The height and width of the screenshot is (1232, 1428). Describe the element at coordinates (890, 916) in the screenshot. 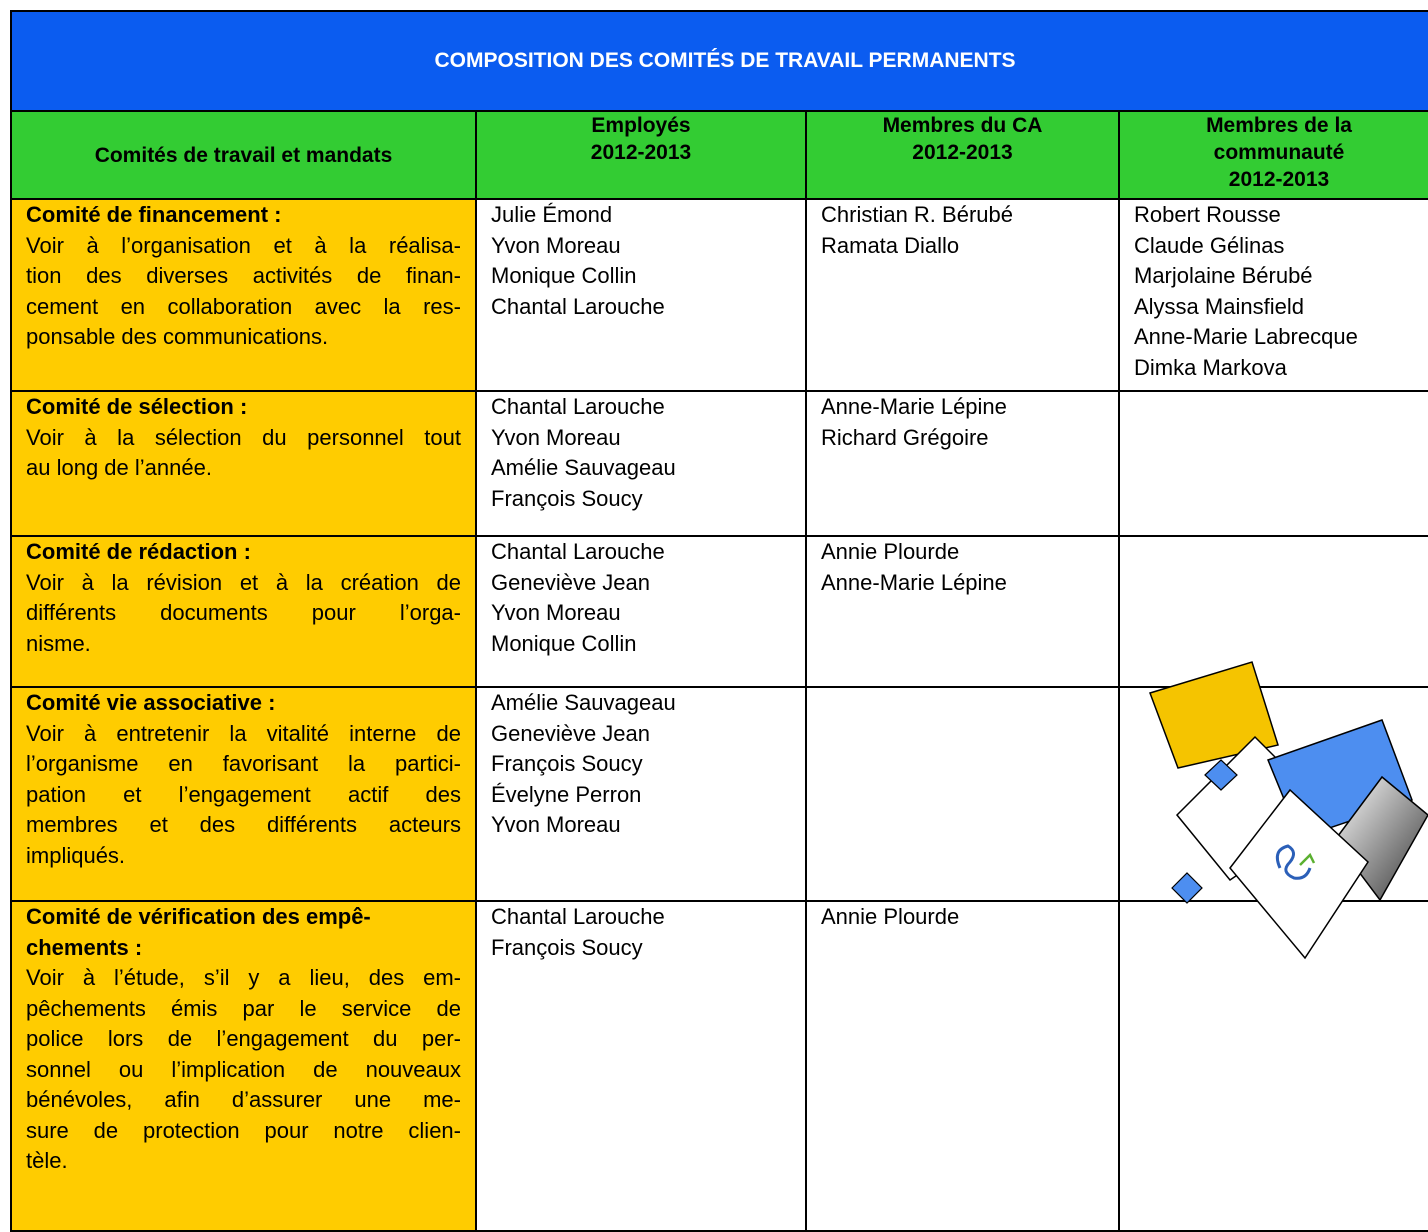

I see `member-name: Annie Plourde` at that location.